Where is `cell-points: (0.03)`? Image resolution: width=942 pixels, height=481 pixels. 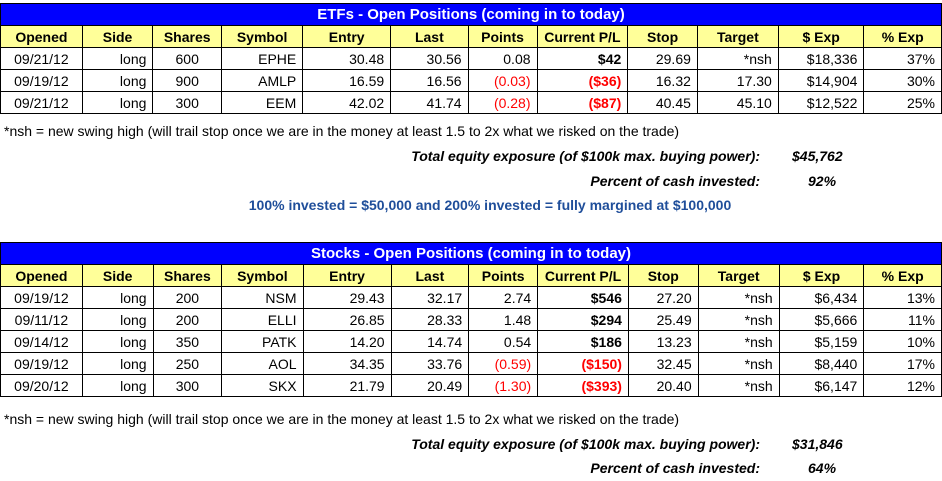 cell-points: (0.03) is located at coordinates (502, 80).